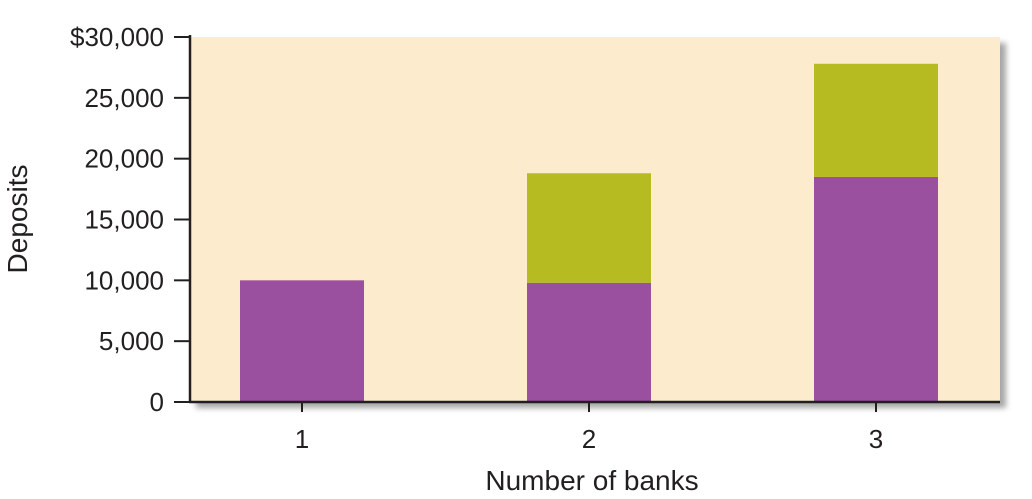 This screenshot has height=499, width=1032. I want to click on y-tick-label: 10,000, so click(124, 280).